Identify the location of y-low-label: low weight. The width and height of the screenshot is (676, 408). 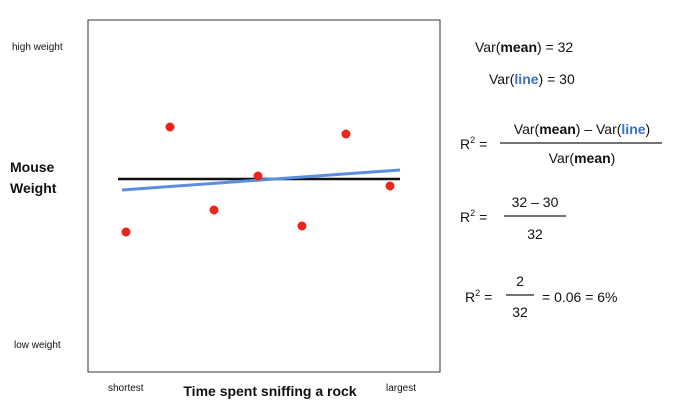
(37, 345).